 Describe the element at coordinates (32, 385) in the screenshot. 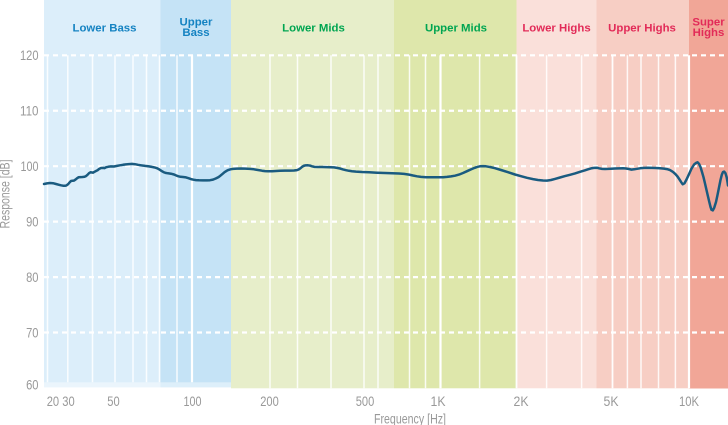

I see `svg-text: 60` at that location.